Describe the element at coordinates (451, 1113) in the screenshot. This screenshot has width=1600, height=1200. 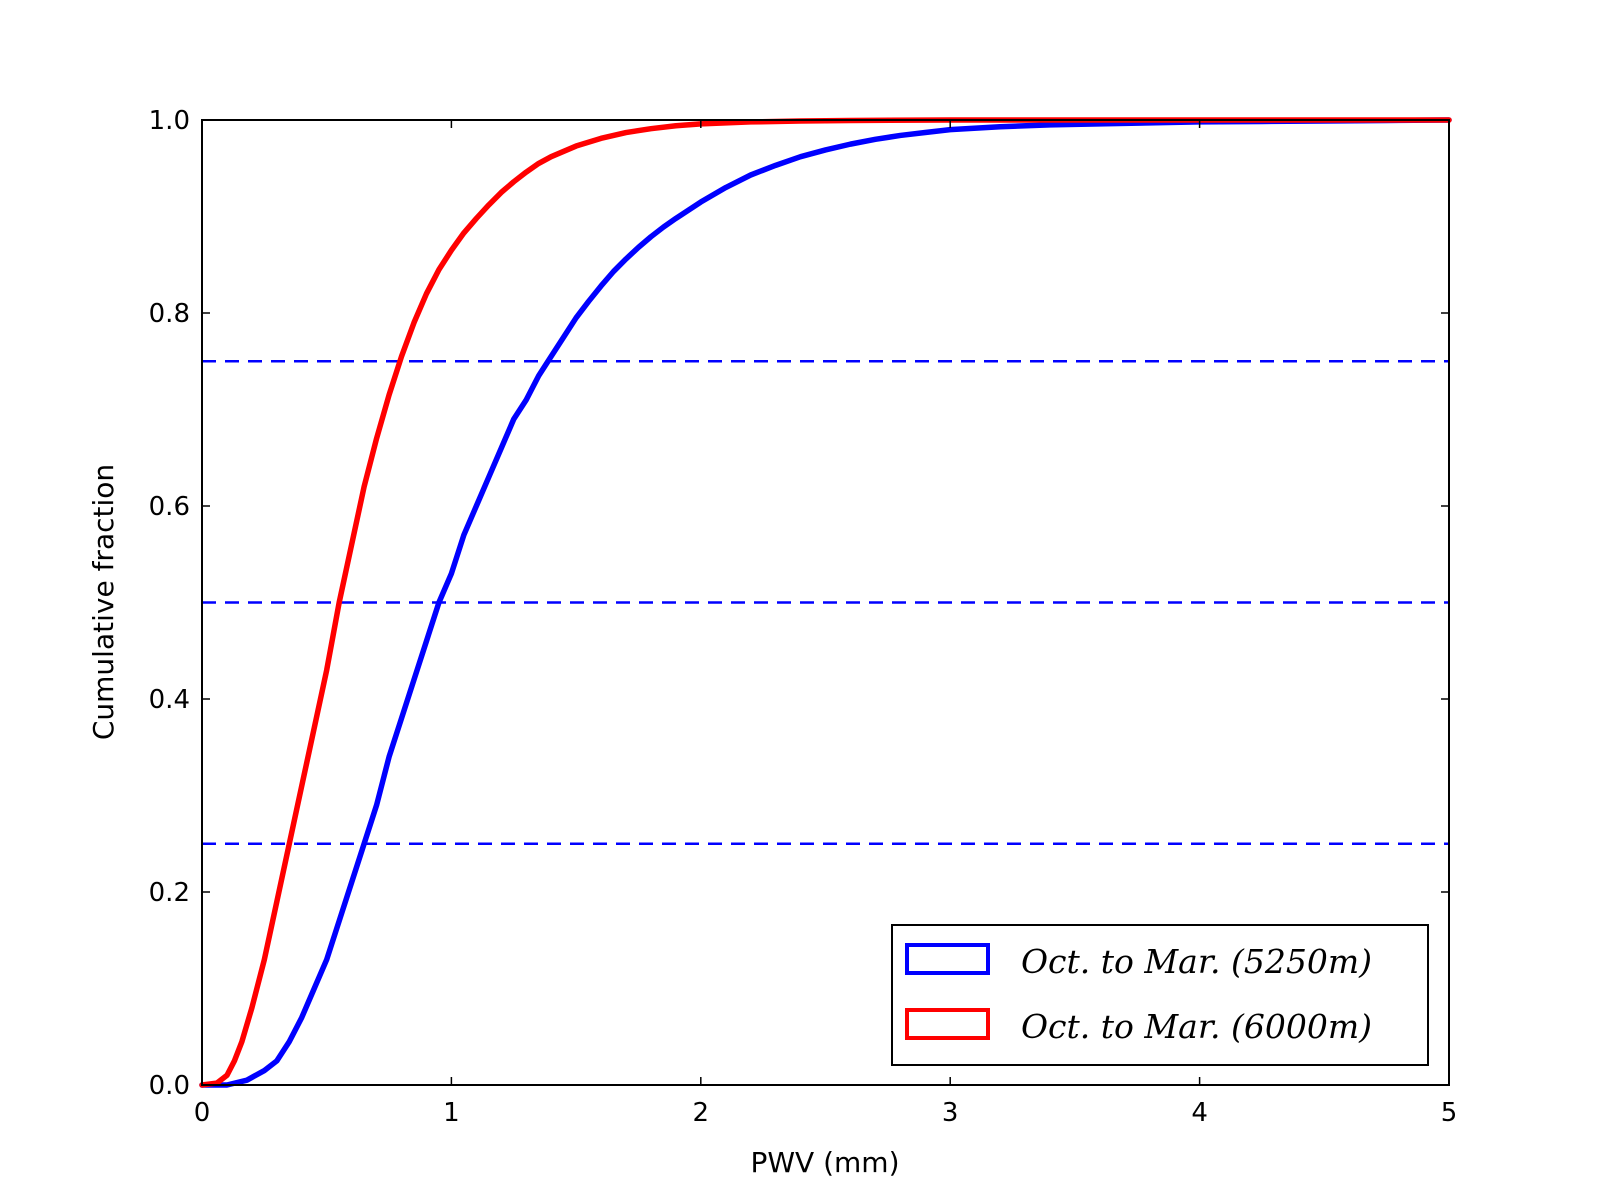
I see `x-tick-label-1: 1` at that location.